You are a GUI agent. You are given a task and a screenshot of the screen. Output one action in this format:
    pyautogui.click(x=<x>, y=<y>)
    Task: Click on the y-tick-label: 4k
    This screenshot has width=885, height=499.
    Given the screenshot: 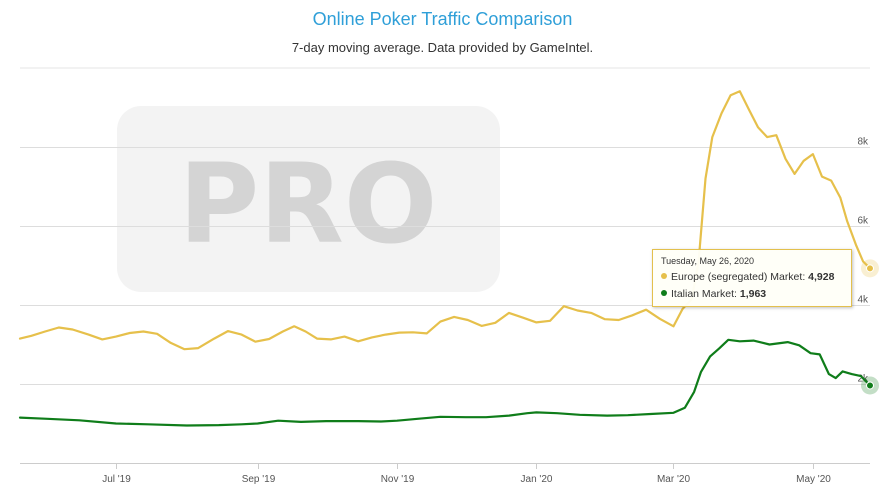 What is the action you would take?
    pyautogui.click(x=863, y=300)
    